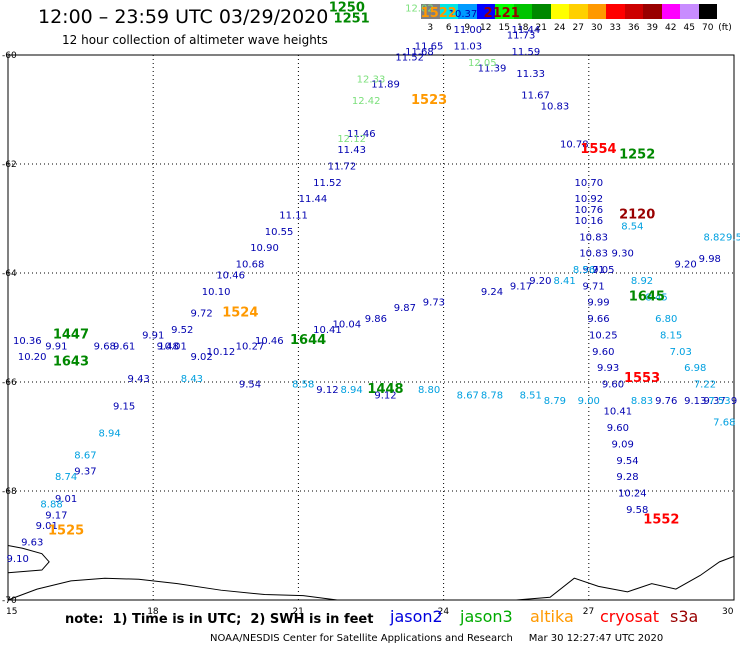 Image resolution: width=740 pixels, height=650 pixels. Describe the element at coordinates (168, 346) in the screenshot. I see `wave-height-label: 9.48` at that location.